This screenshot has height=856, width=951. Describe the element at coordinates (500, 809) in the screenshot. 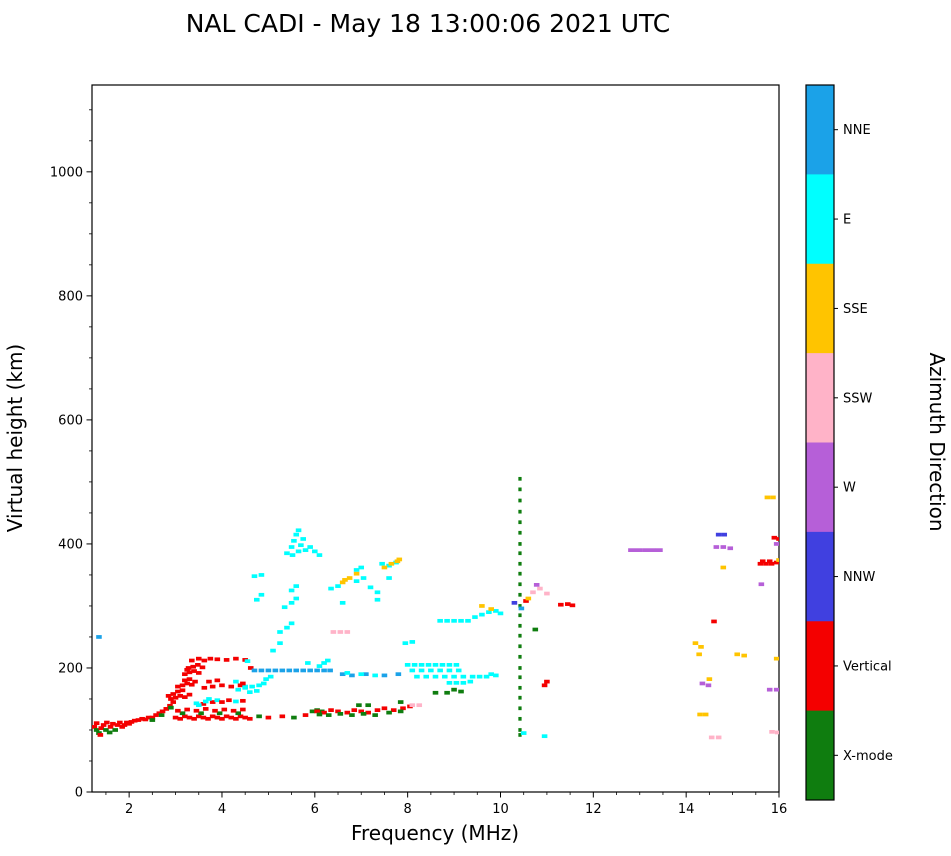

I see `x-tick-label: 10` at that location.